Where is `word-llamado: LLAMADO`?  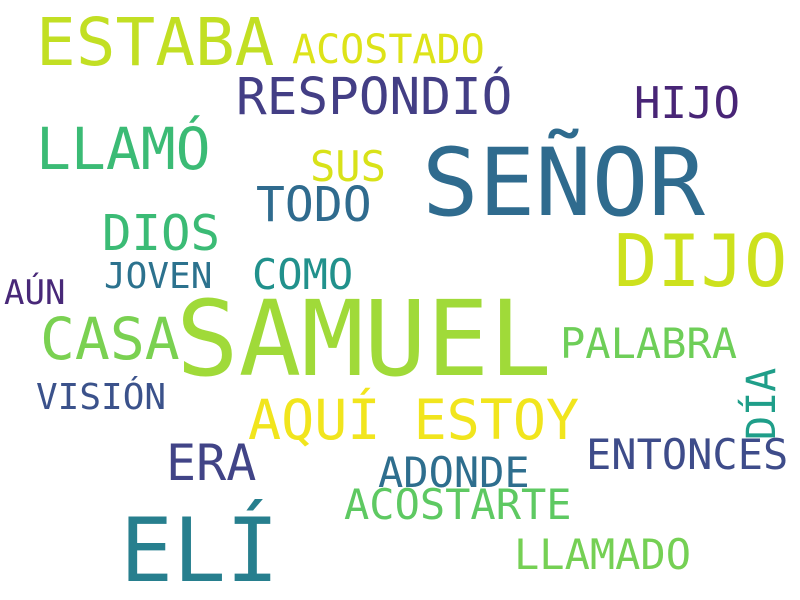
word-llamado: LLAMADO is located at coordinates (603, 554).